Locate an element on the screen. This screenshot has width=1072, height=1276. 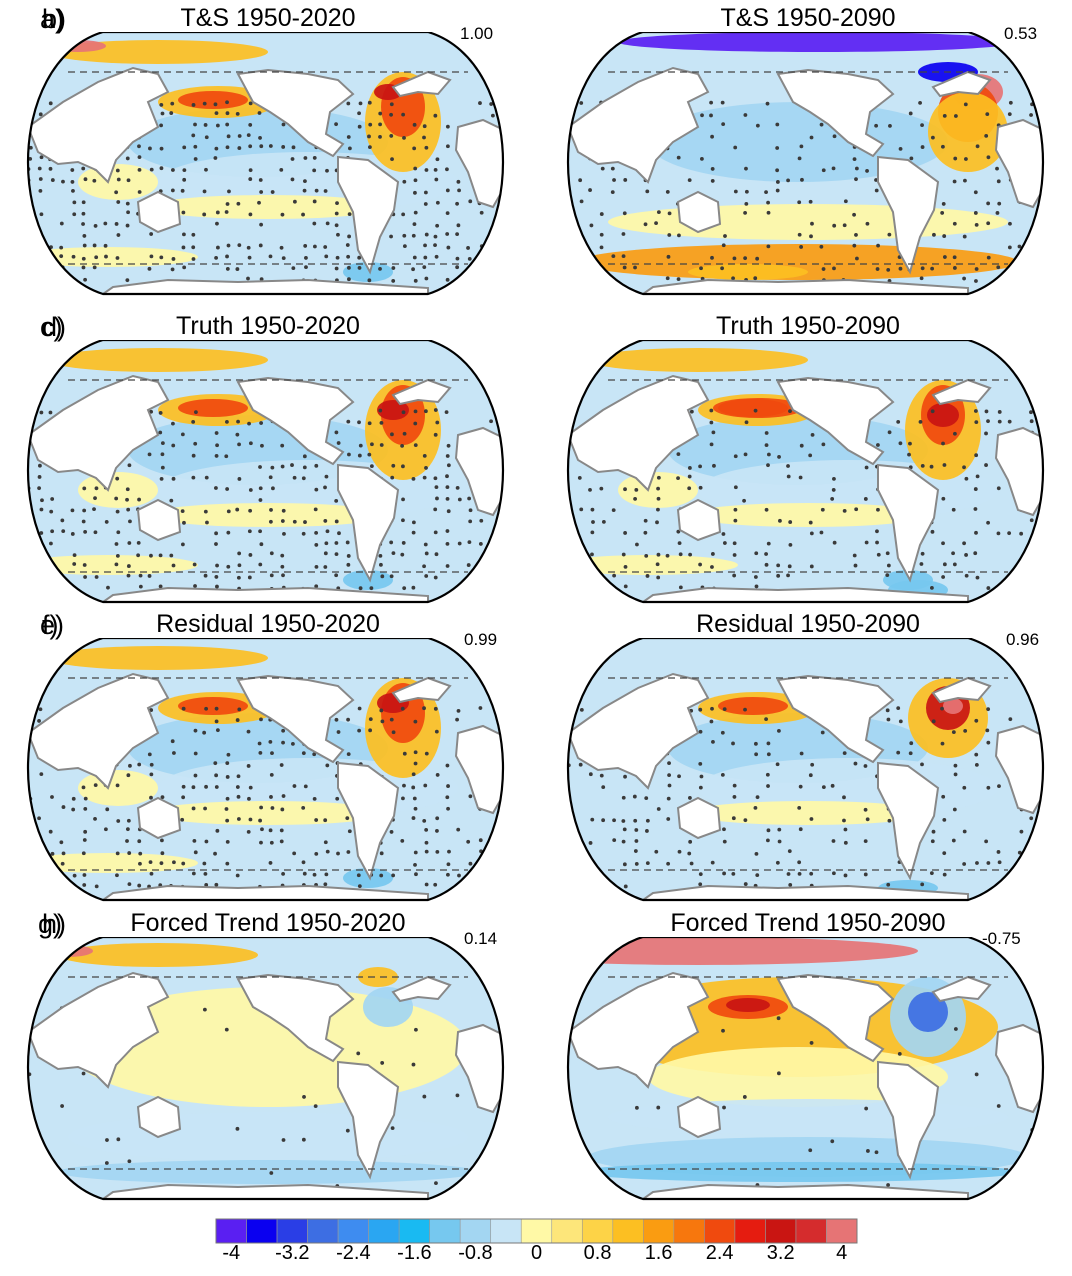
map-border is located at coordinates (805, 770).